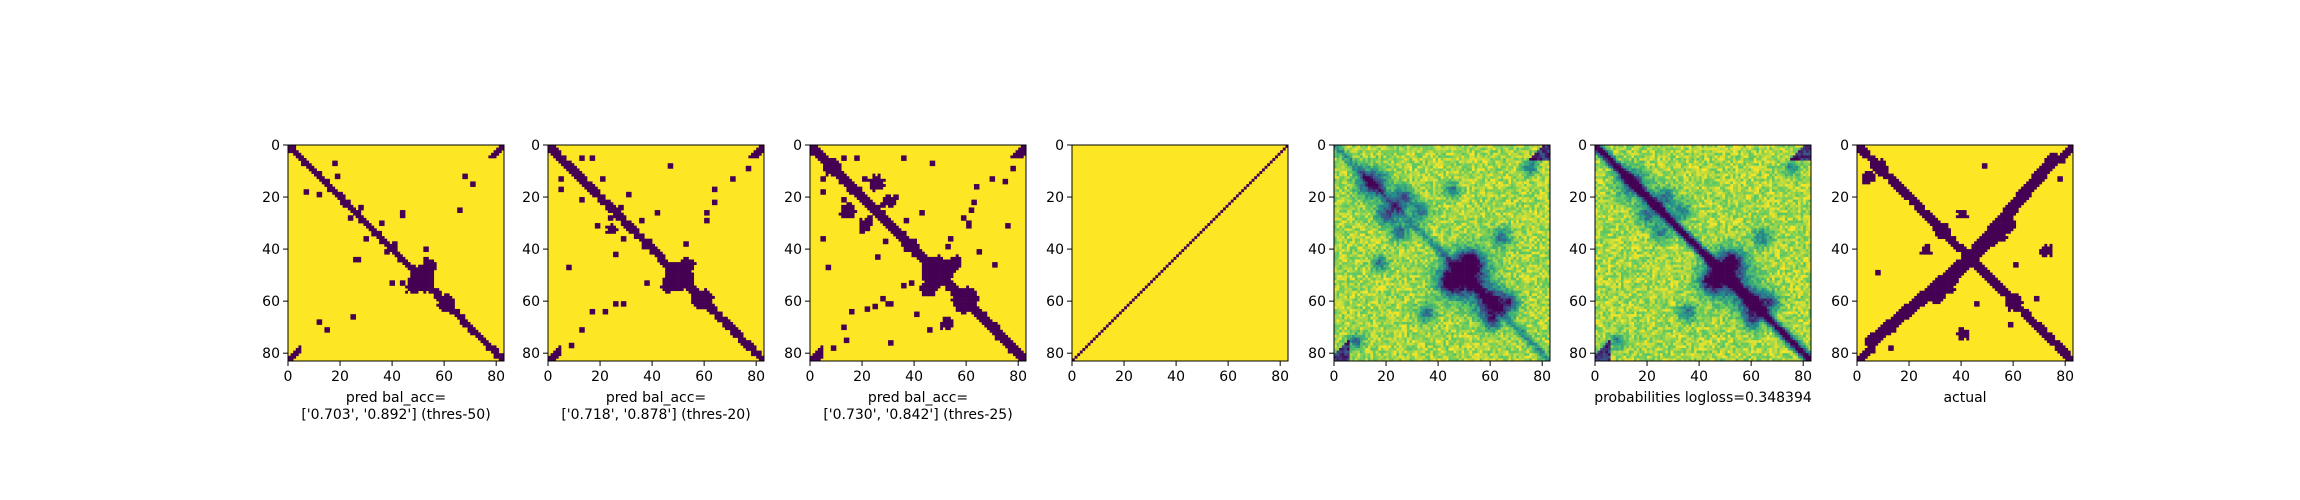 The image size is (2300, 500). Describe the element at coordinates (914, 377) in the screenshot. I see `x-tick-label: 40` at that location.